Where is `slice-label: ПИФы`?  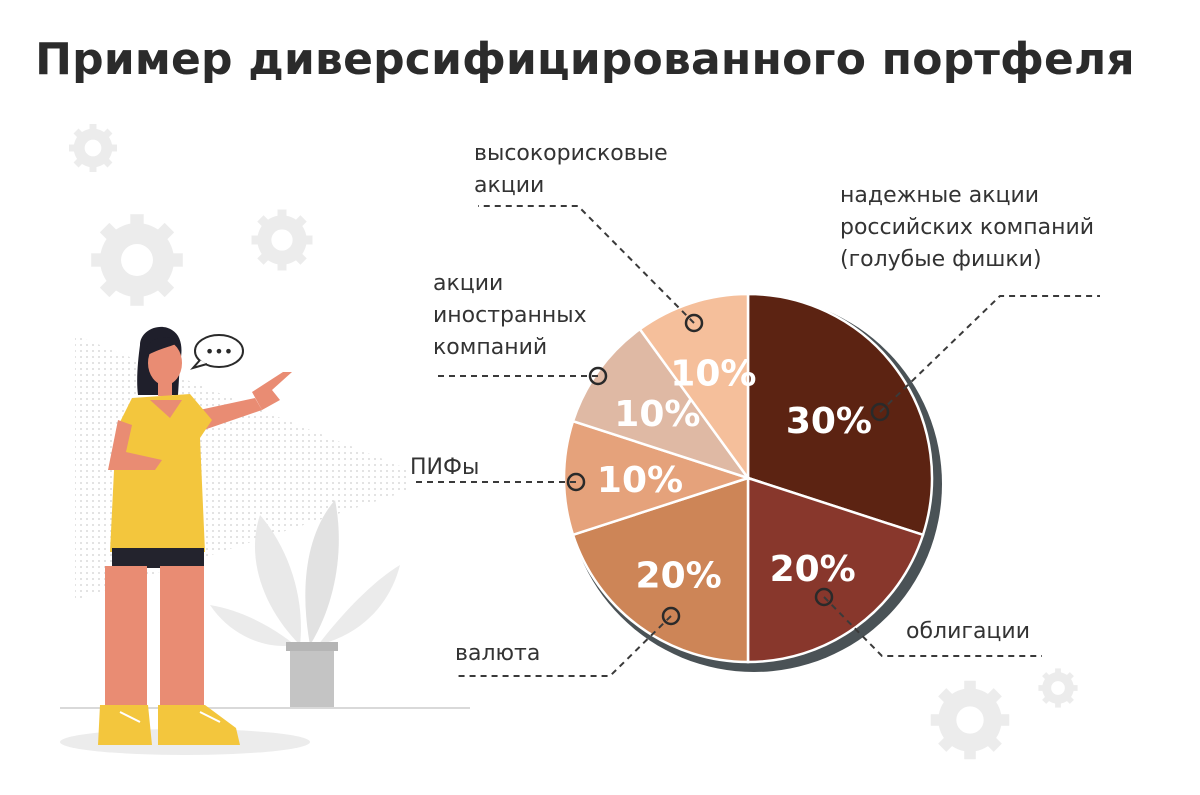 slice-label: ПИФы is located at coordinates (444, 468).